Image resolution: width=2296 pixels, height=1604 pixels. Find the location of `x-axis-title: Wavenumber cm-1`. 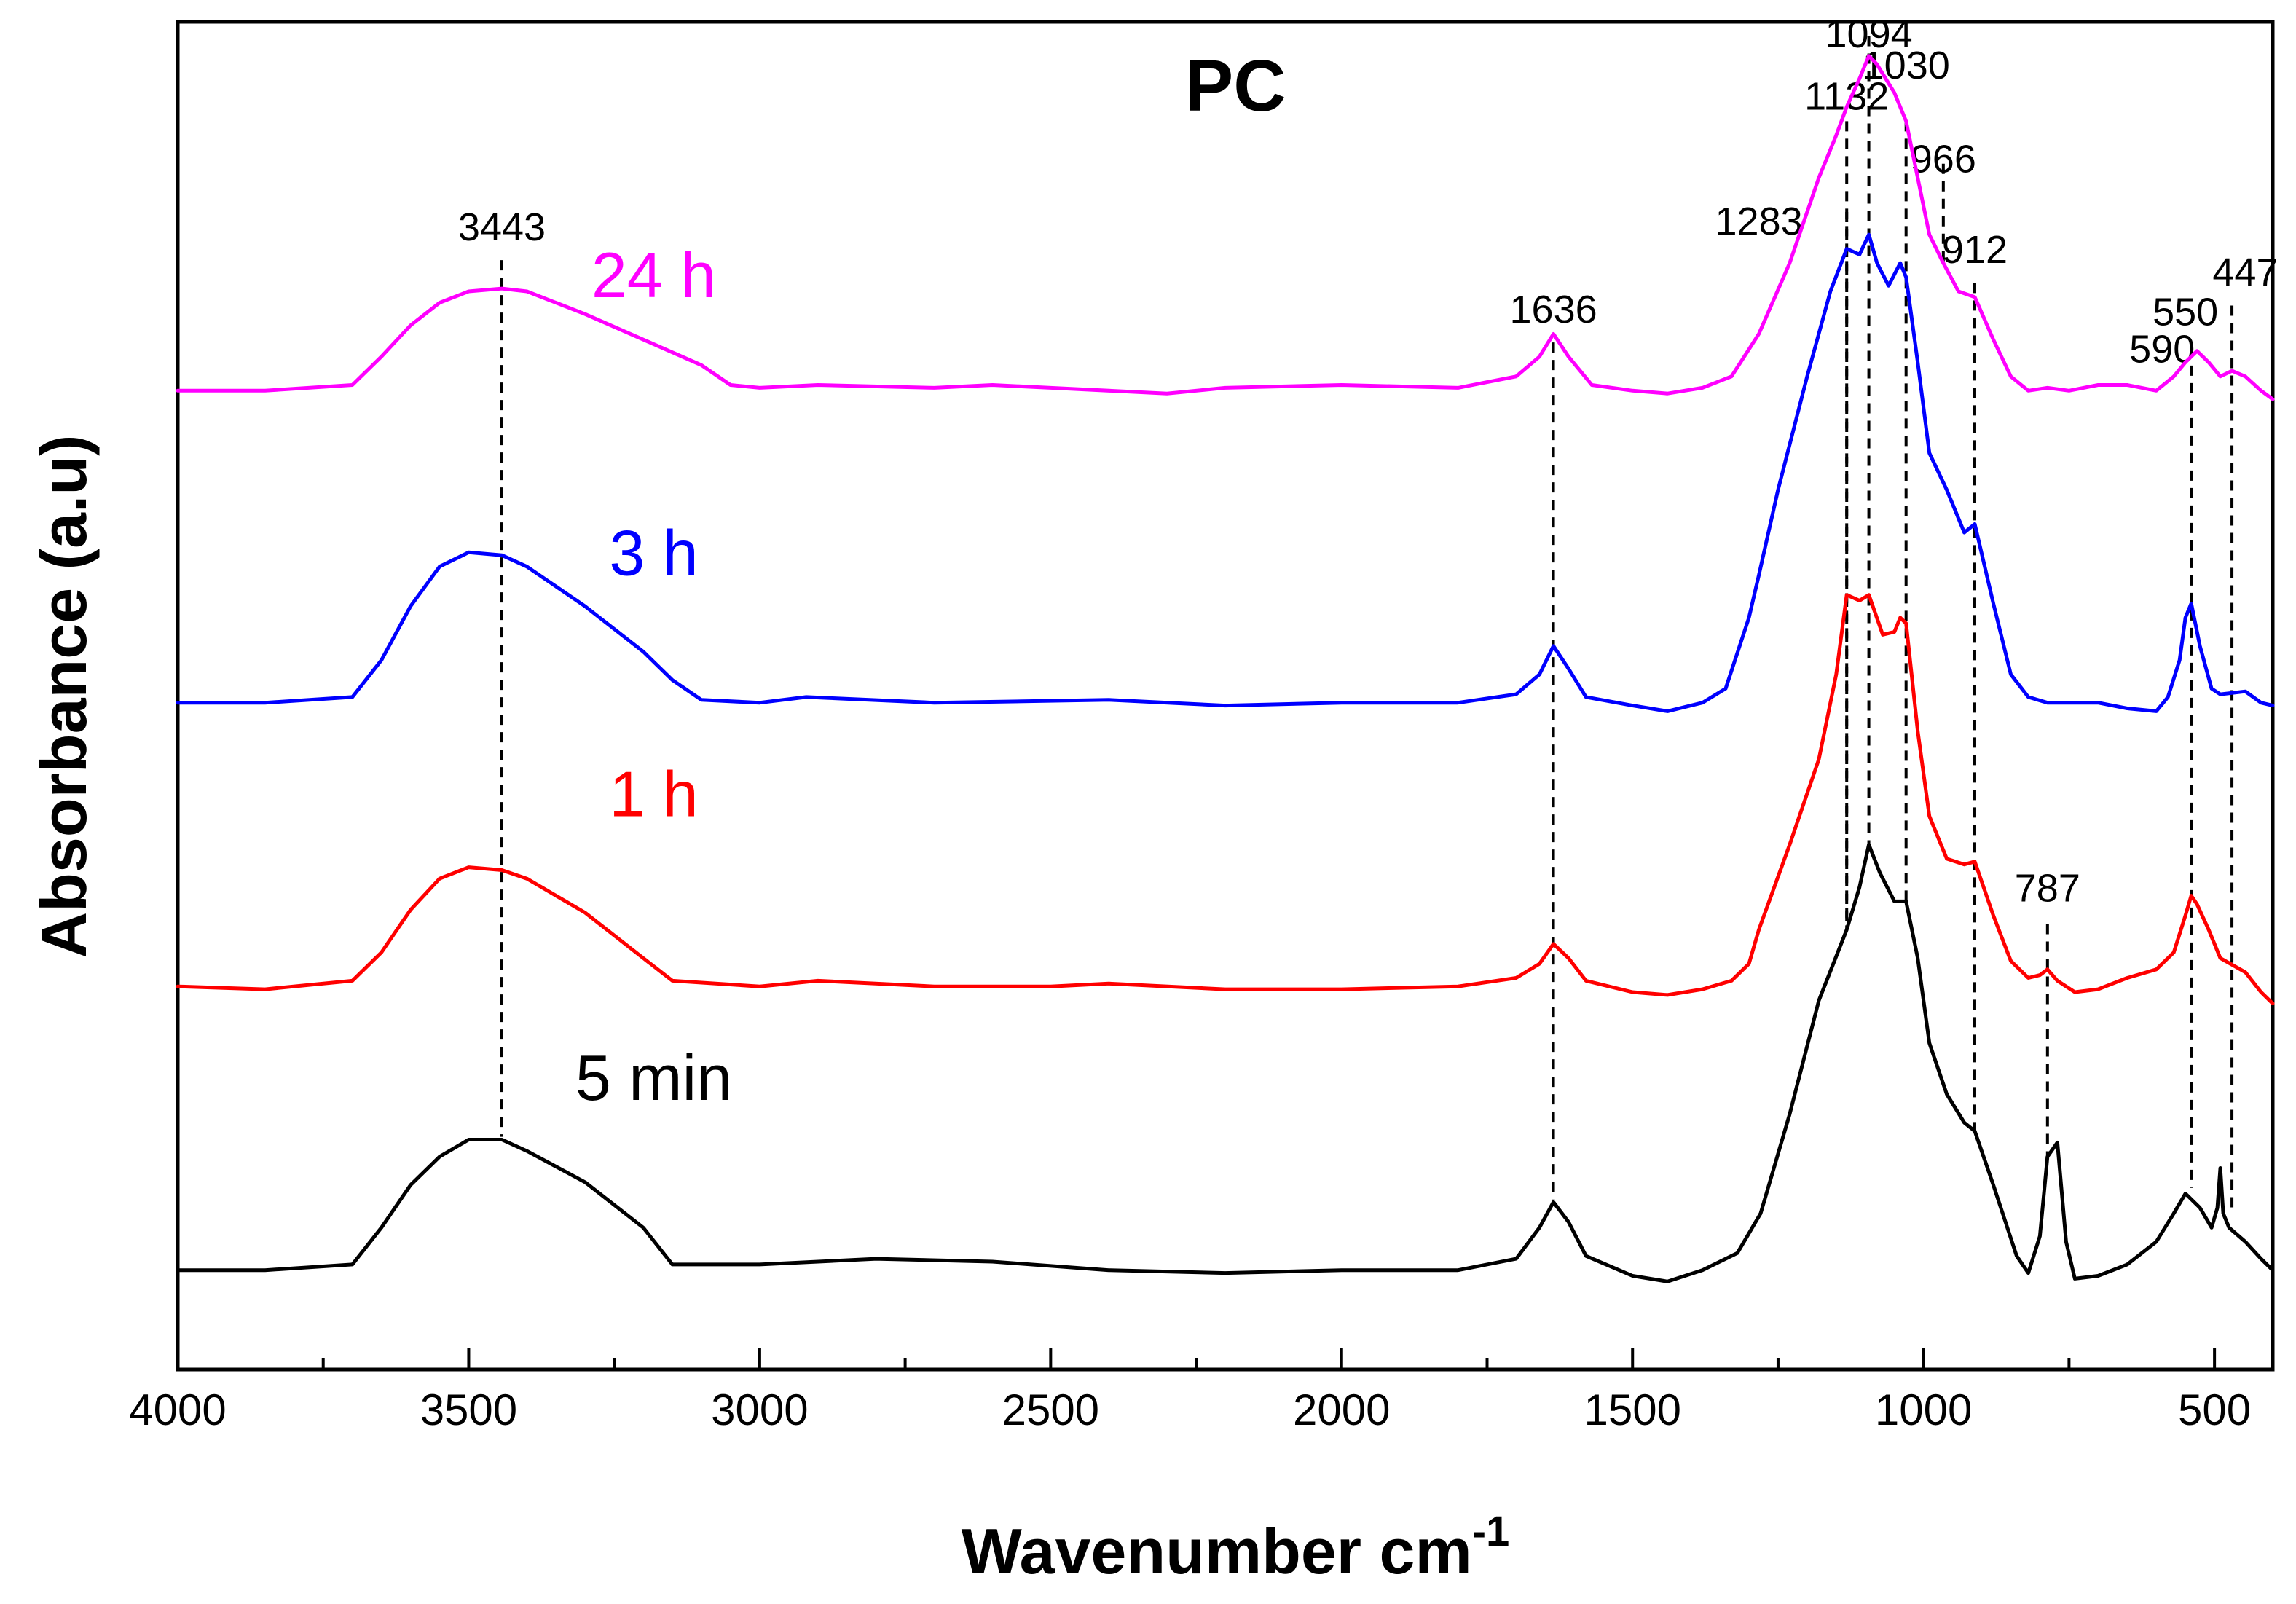

x-axis-title: Wavenumber cm-1 is located at coordinates (1236, 1547).